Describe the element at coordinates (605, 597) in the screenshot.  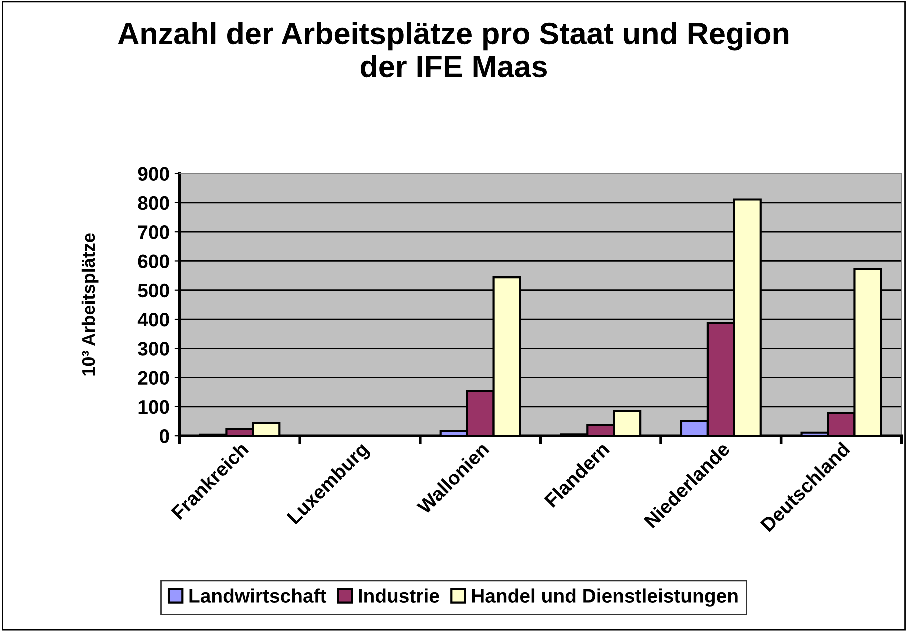
I see `legend-label: Handel und Dienstleistungen` at that location.